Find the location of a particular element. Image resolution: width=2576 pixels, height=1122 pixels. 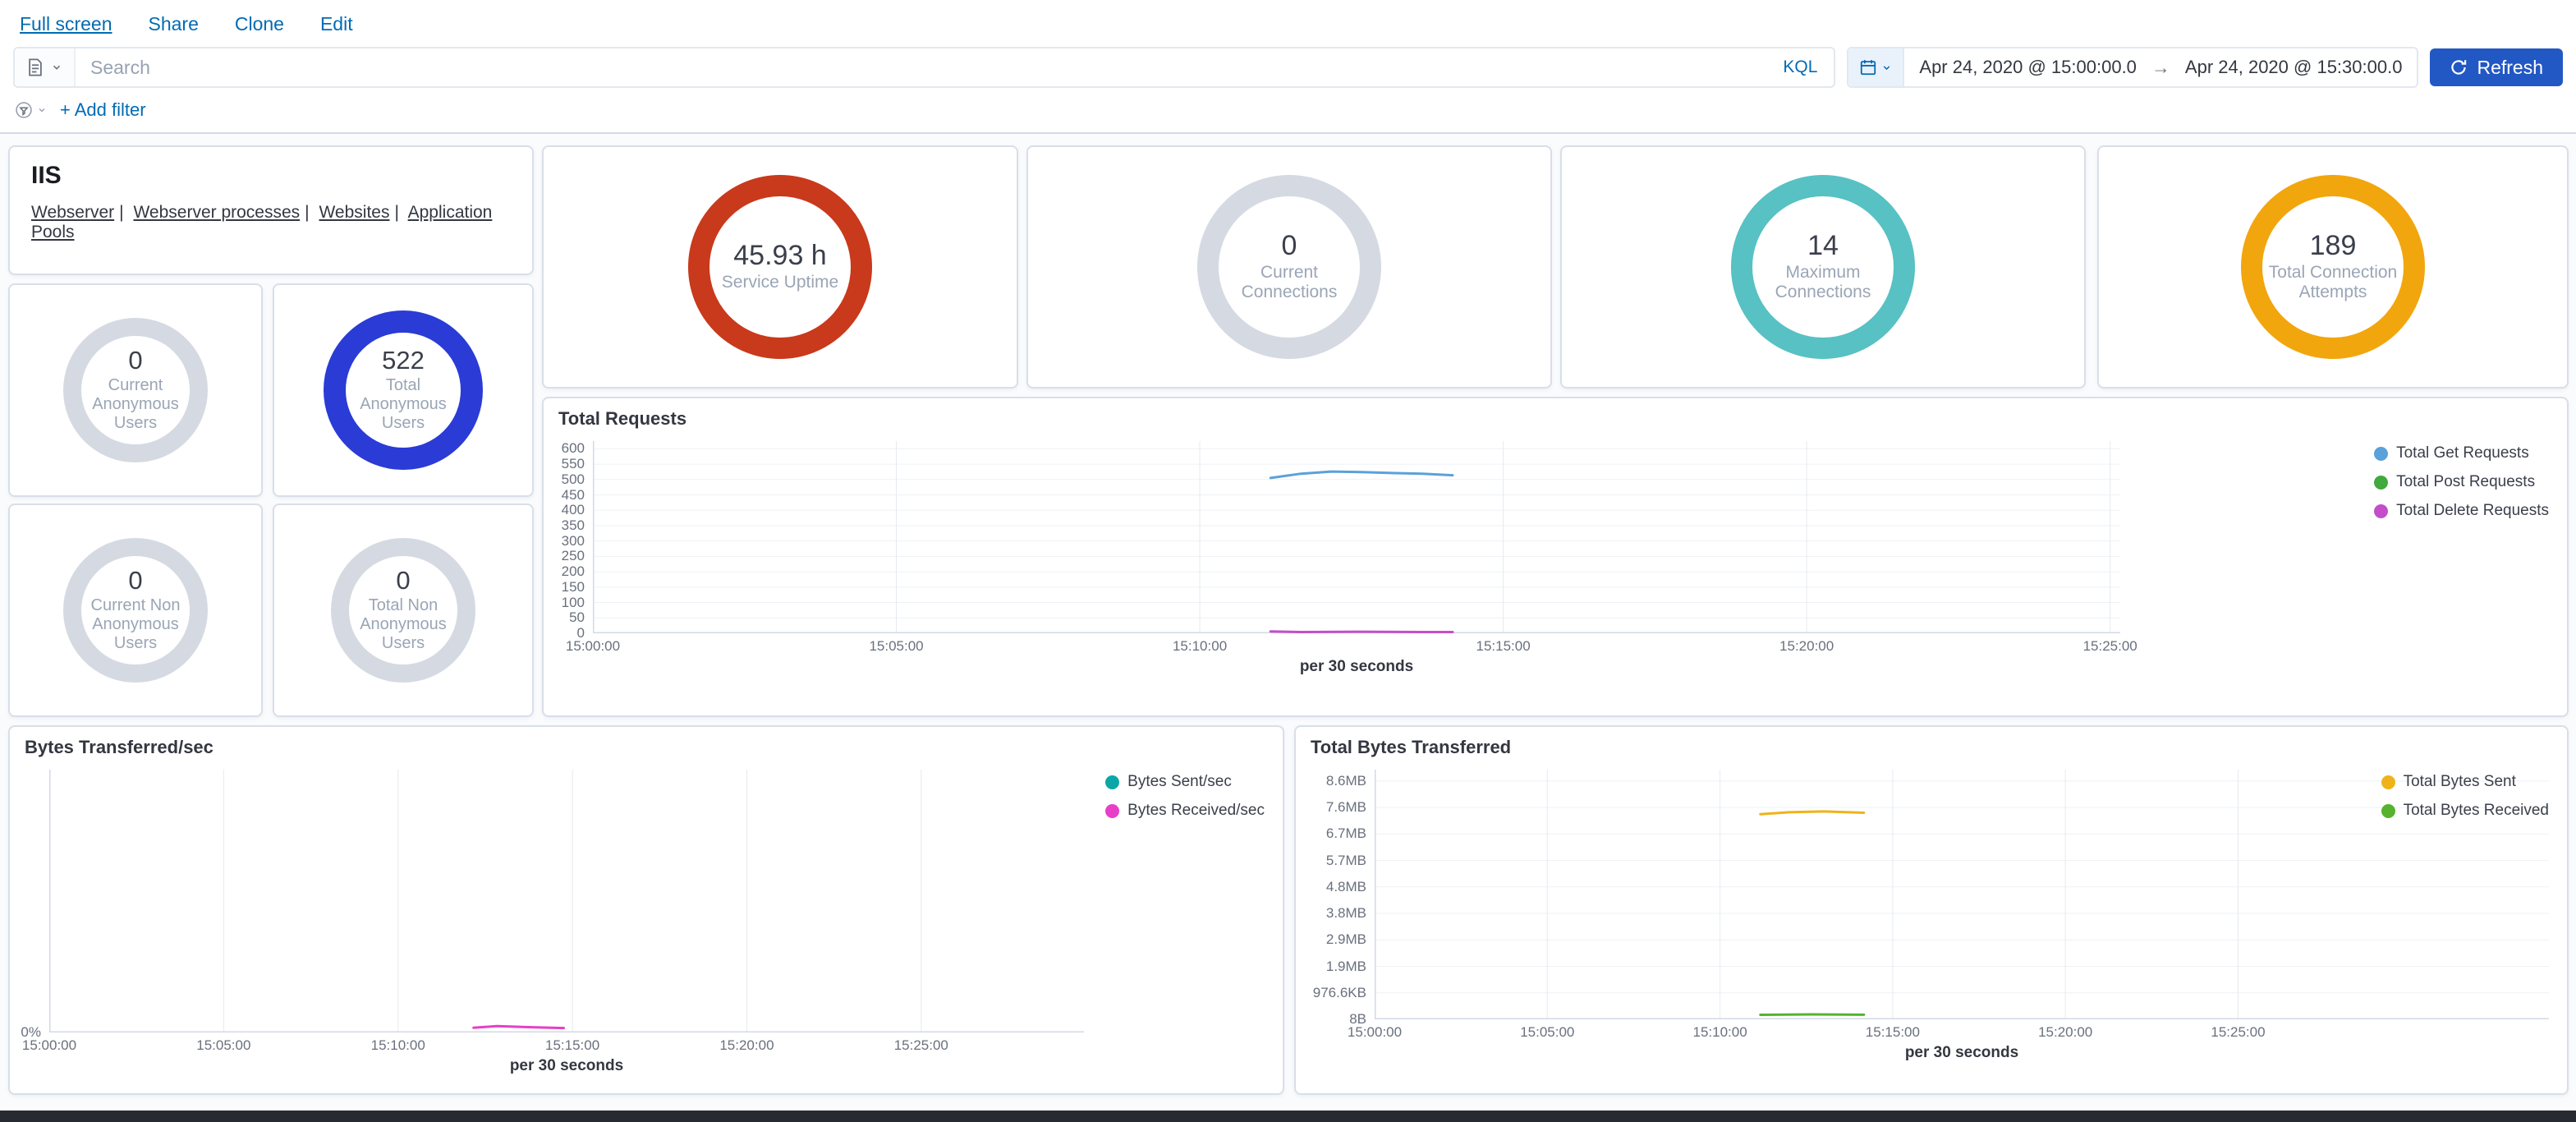

menu-item-share: Share is located at coordinates (173, 24).